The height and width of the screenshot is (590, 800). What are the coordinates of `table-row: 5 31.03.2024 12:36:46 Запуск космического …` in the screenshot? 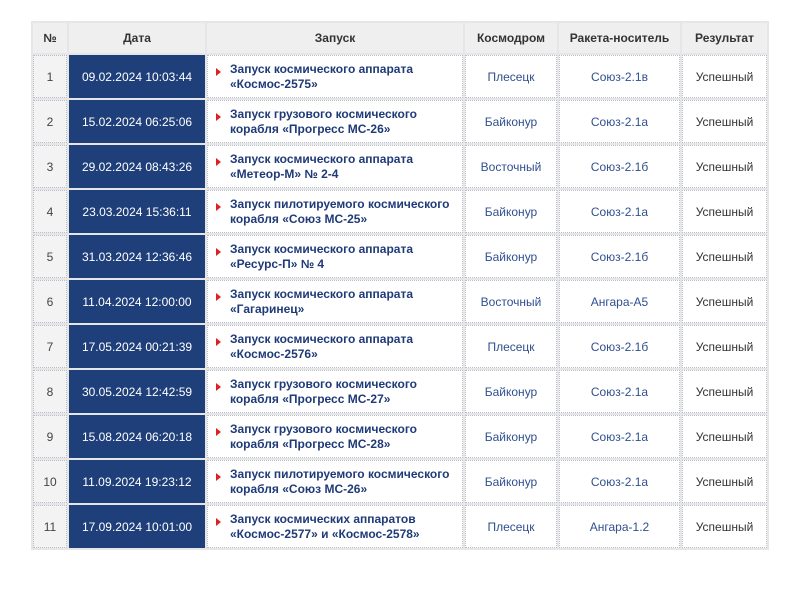 It's located at (400, 256).